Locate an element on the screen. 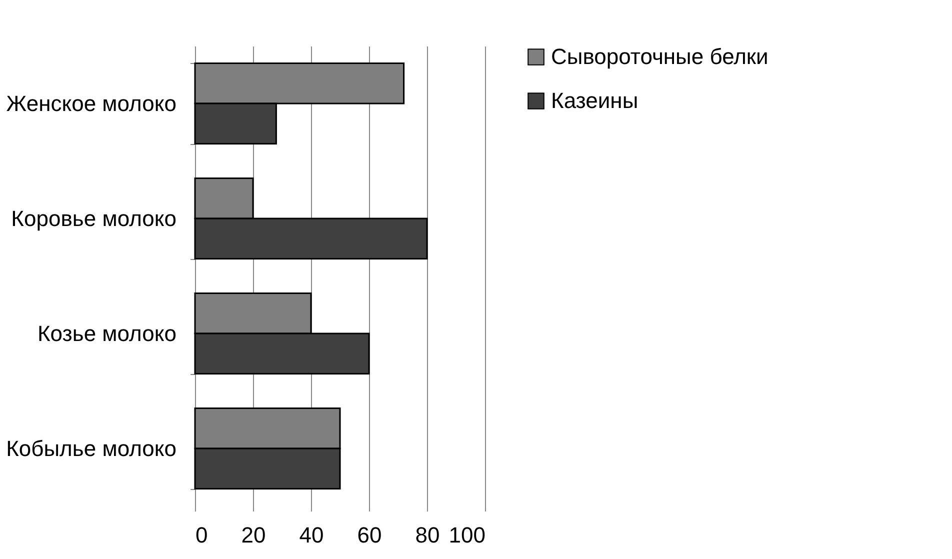 The height and width of the screenshot is (559, 952). x-tick-label: 20 is located at coordinates (253, 535).